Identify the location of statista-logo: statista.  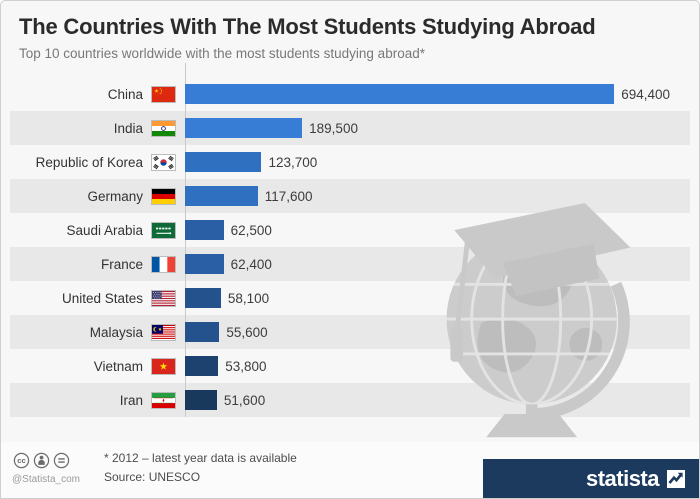
(591, 478).